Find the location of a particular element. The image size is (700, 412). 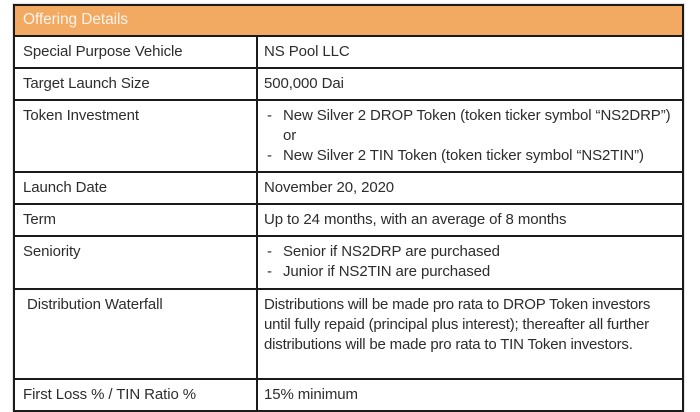

row-value: 15% minimum is located at coordinates (469, 395).